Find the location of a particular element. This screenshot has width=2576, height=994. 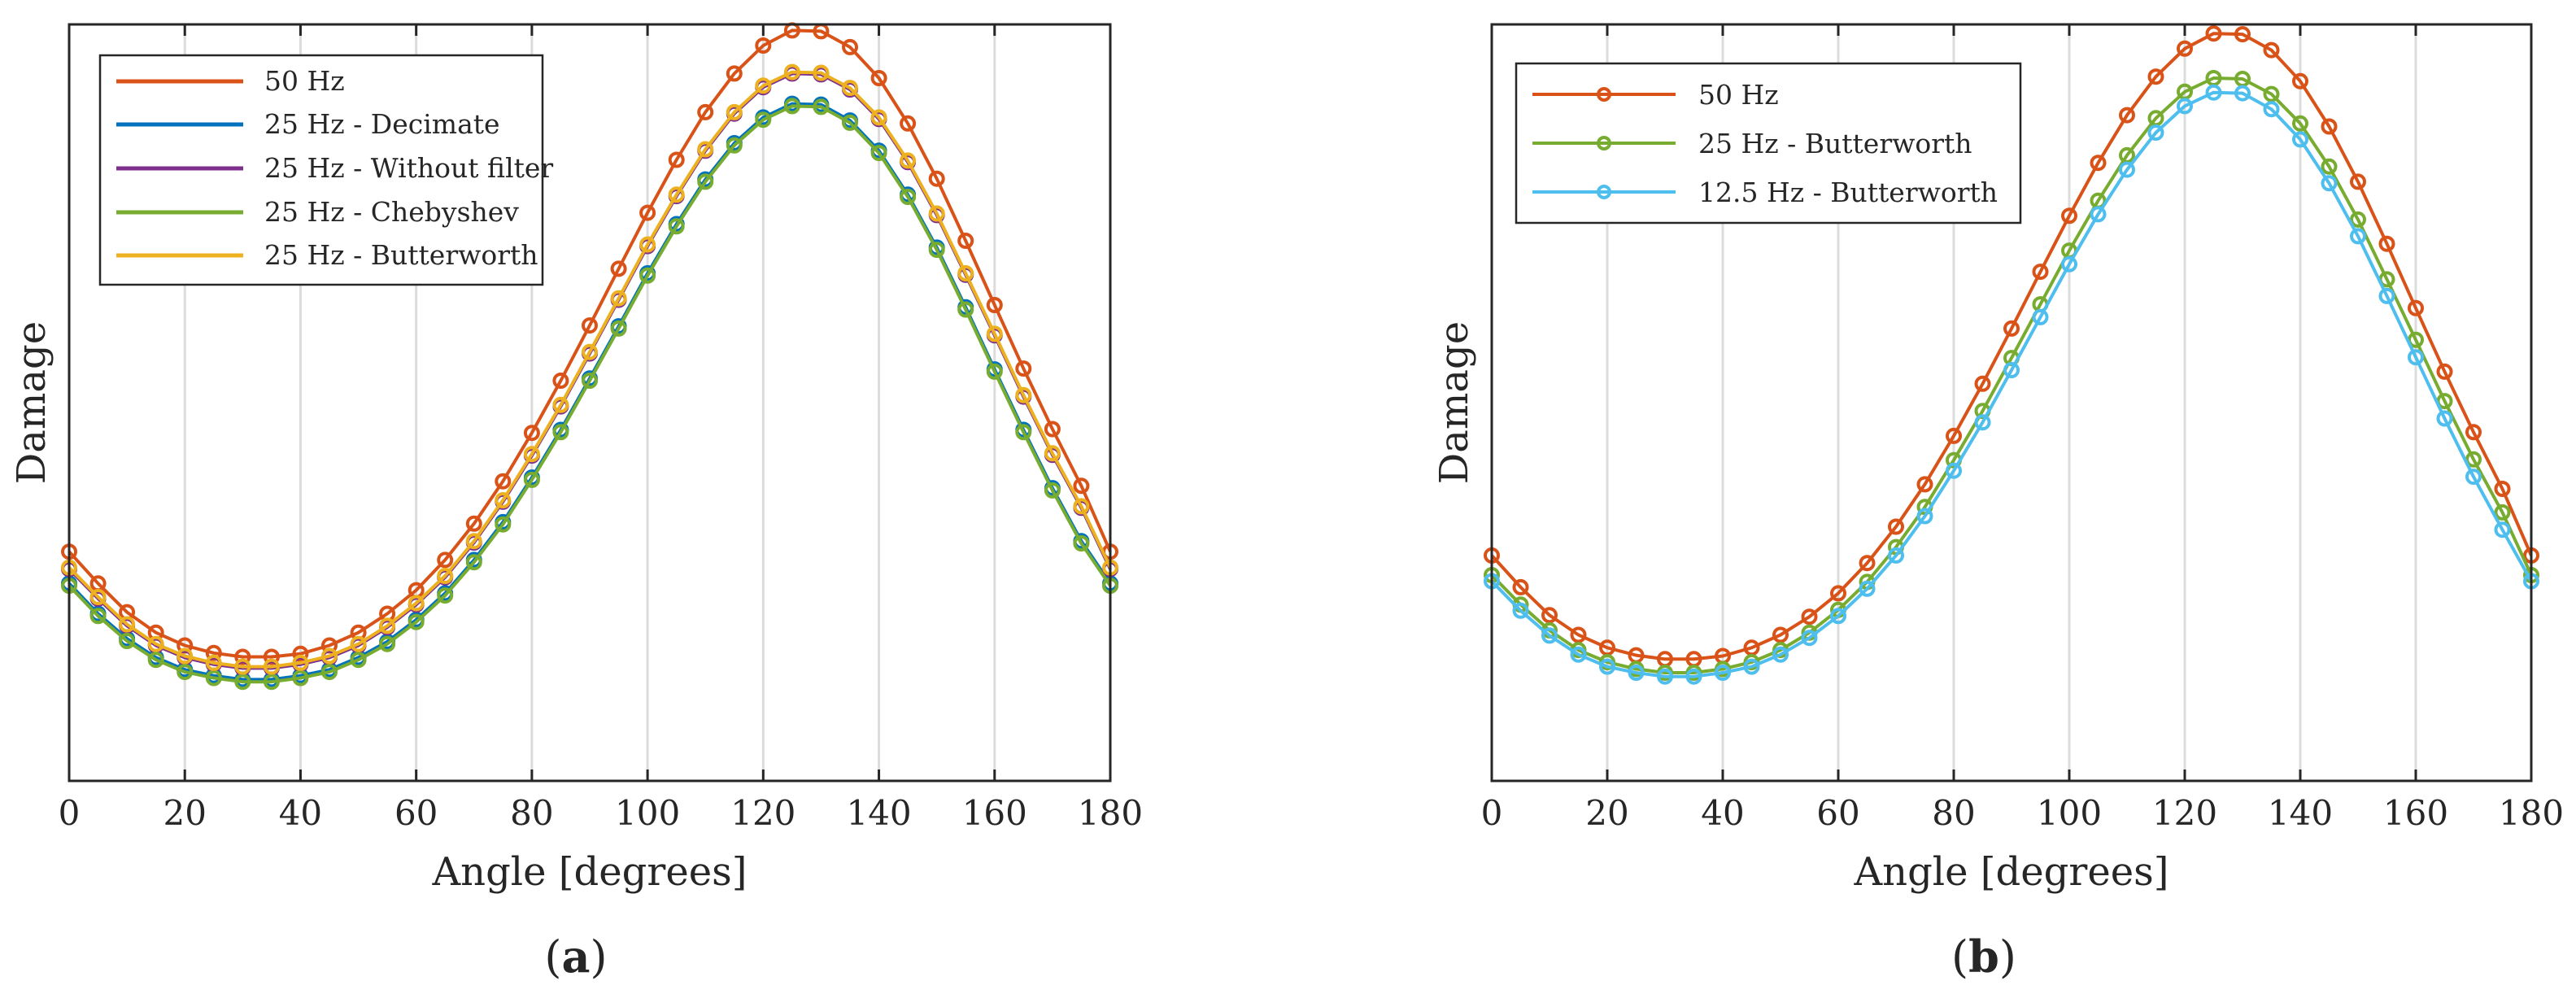

caption-open-paren: ( is located at coordinates (1959, 957).